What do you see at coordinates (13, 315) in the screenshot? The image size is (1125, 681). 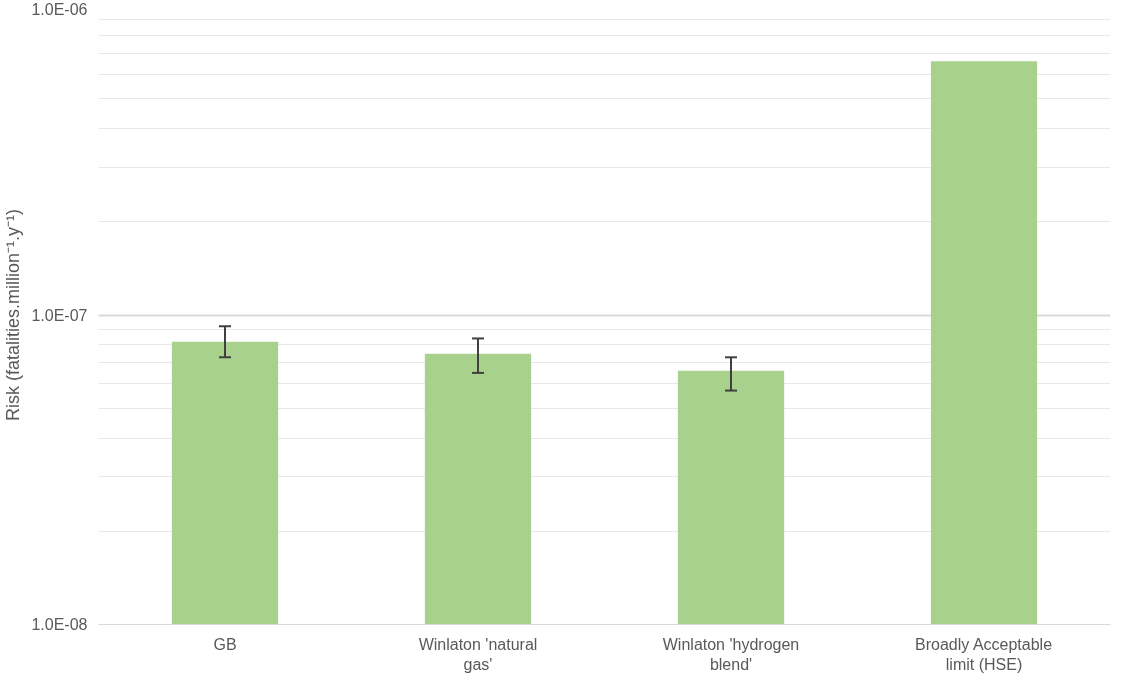 I see `y-axis-title: Risk (fatalities.million⁻¹.y⁻¹)` at bounding box center [13, 315].